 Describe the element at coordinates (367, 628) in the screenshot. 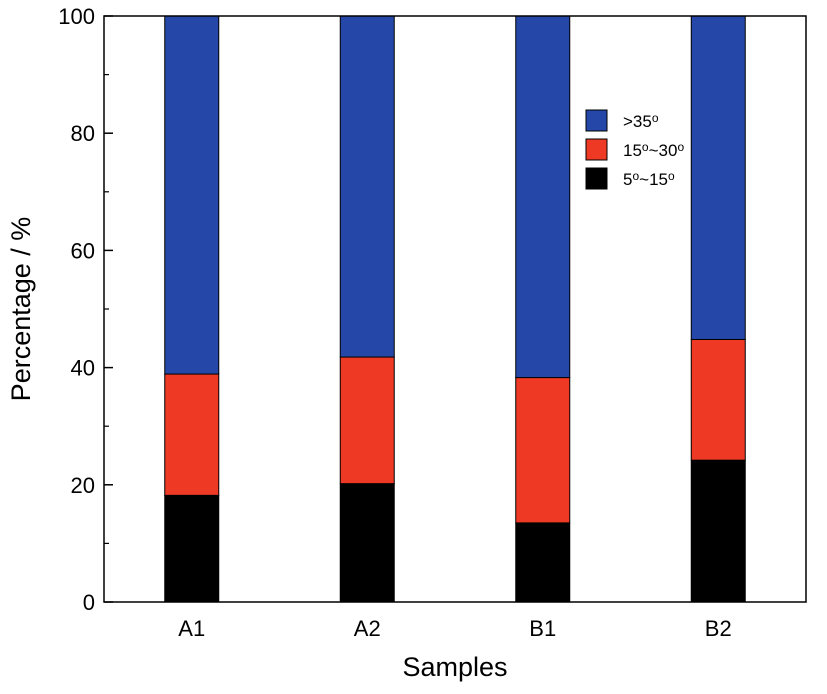

I see `x-tick-label-A2: A2` at that location.